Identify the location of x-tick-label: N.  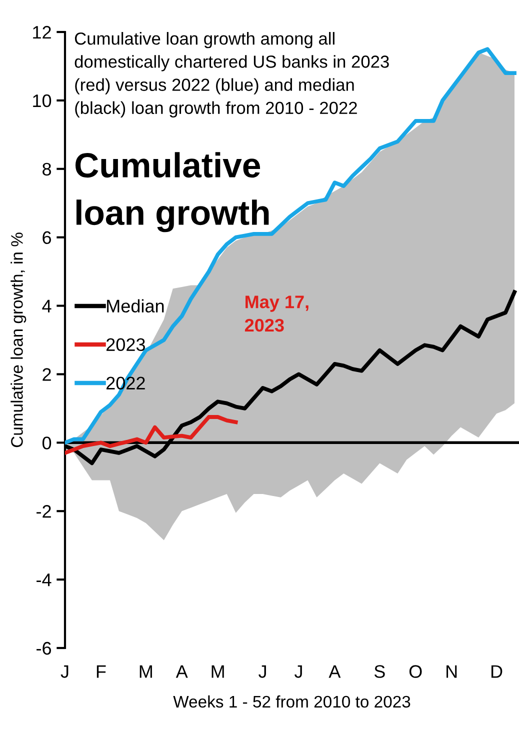
(451, 671).